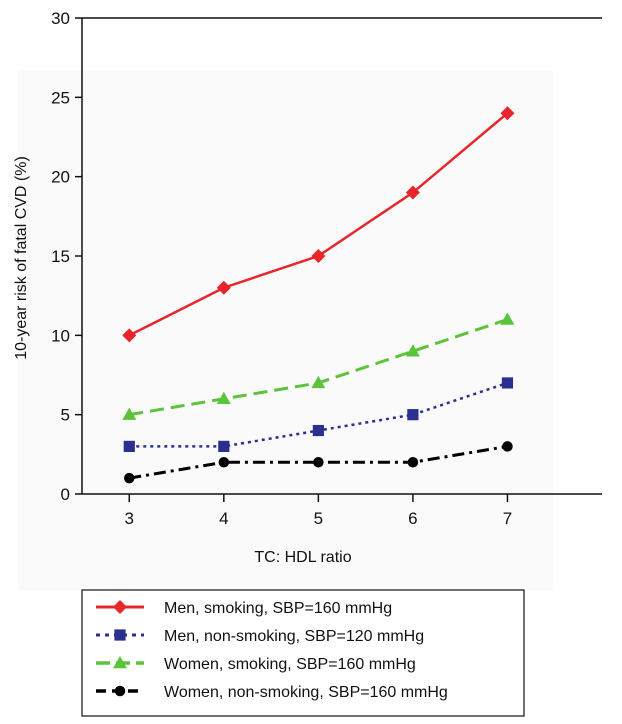 Image resolution: width=622 pixels, height=724 pixels. Describe the element at coordinates (65, 494) in the screenshot. I see `y-tick-label: 0` at that location.